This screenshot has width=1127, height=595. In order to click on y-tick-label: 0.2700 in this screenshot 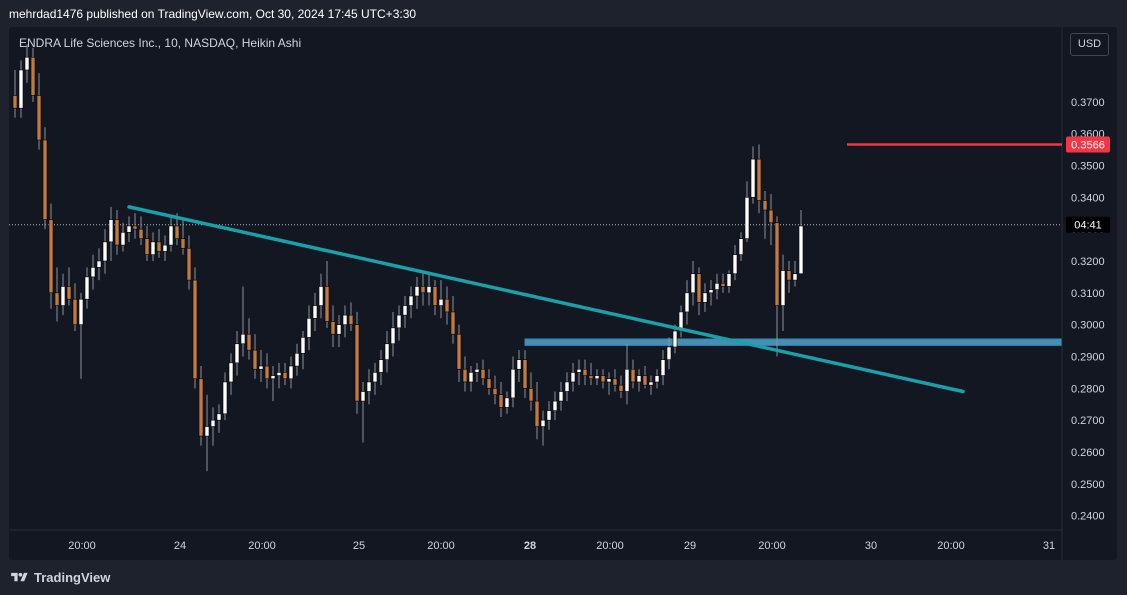, I will do `click(1088, 421)`.